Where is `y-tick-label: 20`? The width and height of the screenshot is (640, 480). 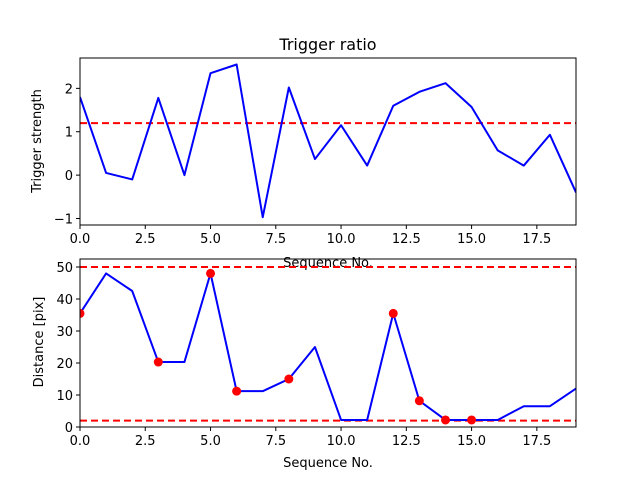 y-tick-label: 20 is located at coordinates (64, 364).